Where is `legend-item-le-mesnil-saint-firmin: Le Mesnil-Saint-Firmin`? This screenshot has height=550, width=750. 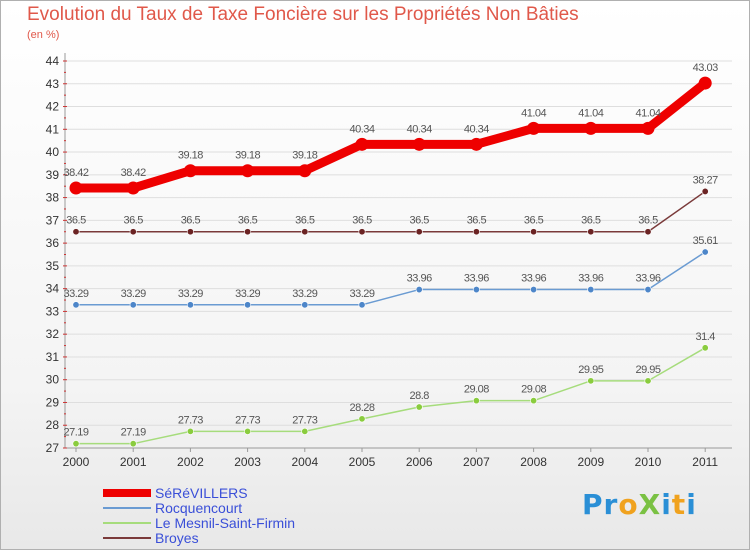 legend-item-le-mesnil-saint-firmin: Le Mesnil-Saint-Firmin is located at coordinates (199, 522).